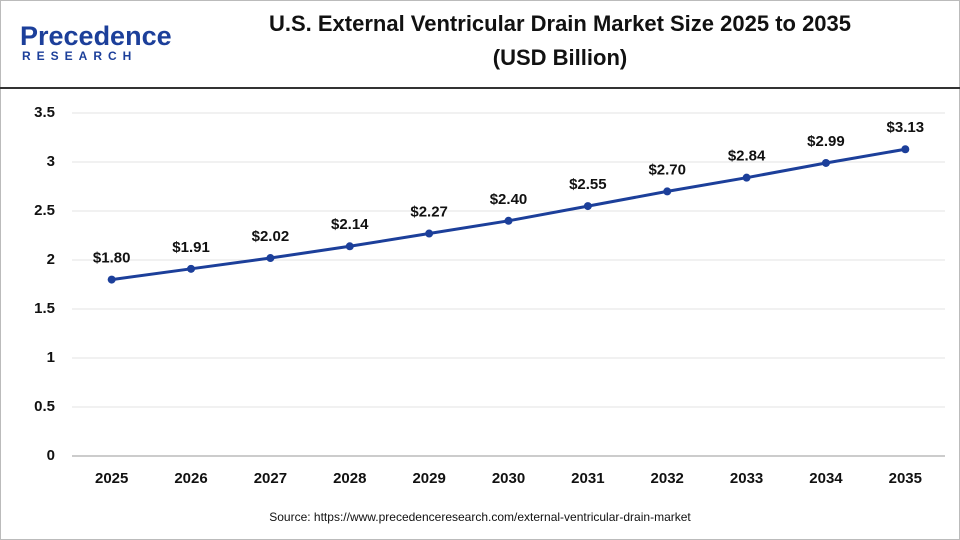 This screenshot has width=960, height=540. What do you see at coordinates (44, 308) in the screenshot?
I see `y-tick-label: 1.5` at bounding box center [44, 308].